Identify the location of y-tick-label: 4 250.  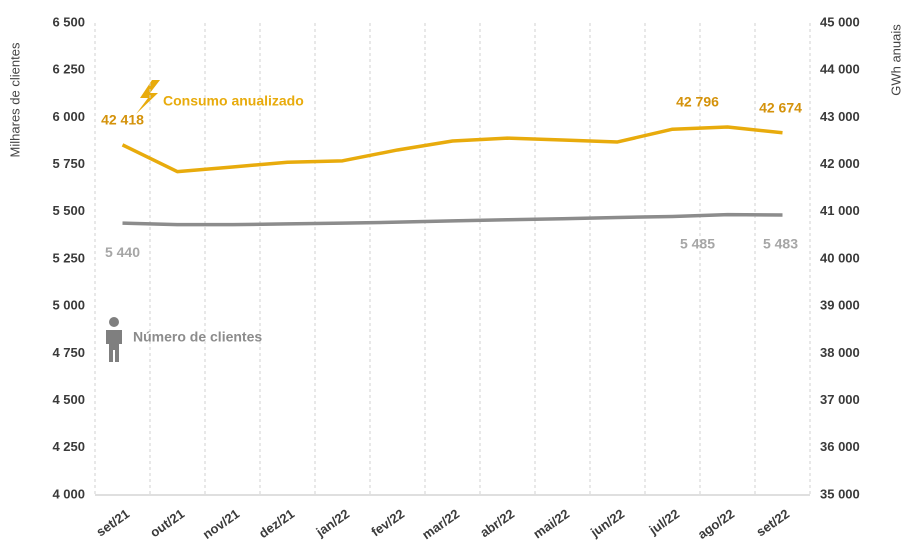
(68, 446).